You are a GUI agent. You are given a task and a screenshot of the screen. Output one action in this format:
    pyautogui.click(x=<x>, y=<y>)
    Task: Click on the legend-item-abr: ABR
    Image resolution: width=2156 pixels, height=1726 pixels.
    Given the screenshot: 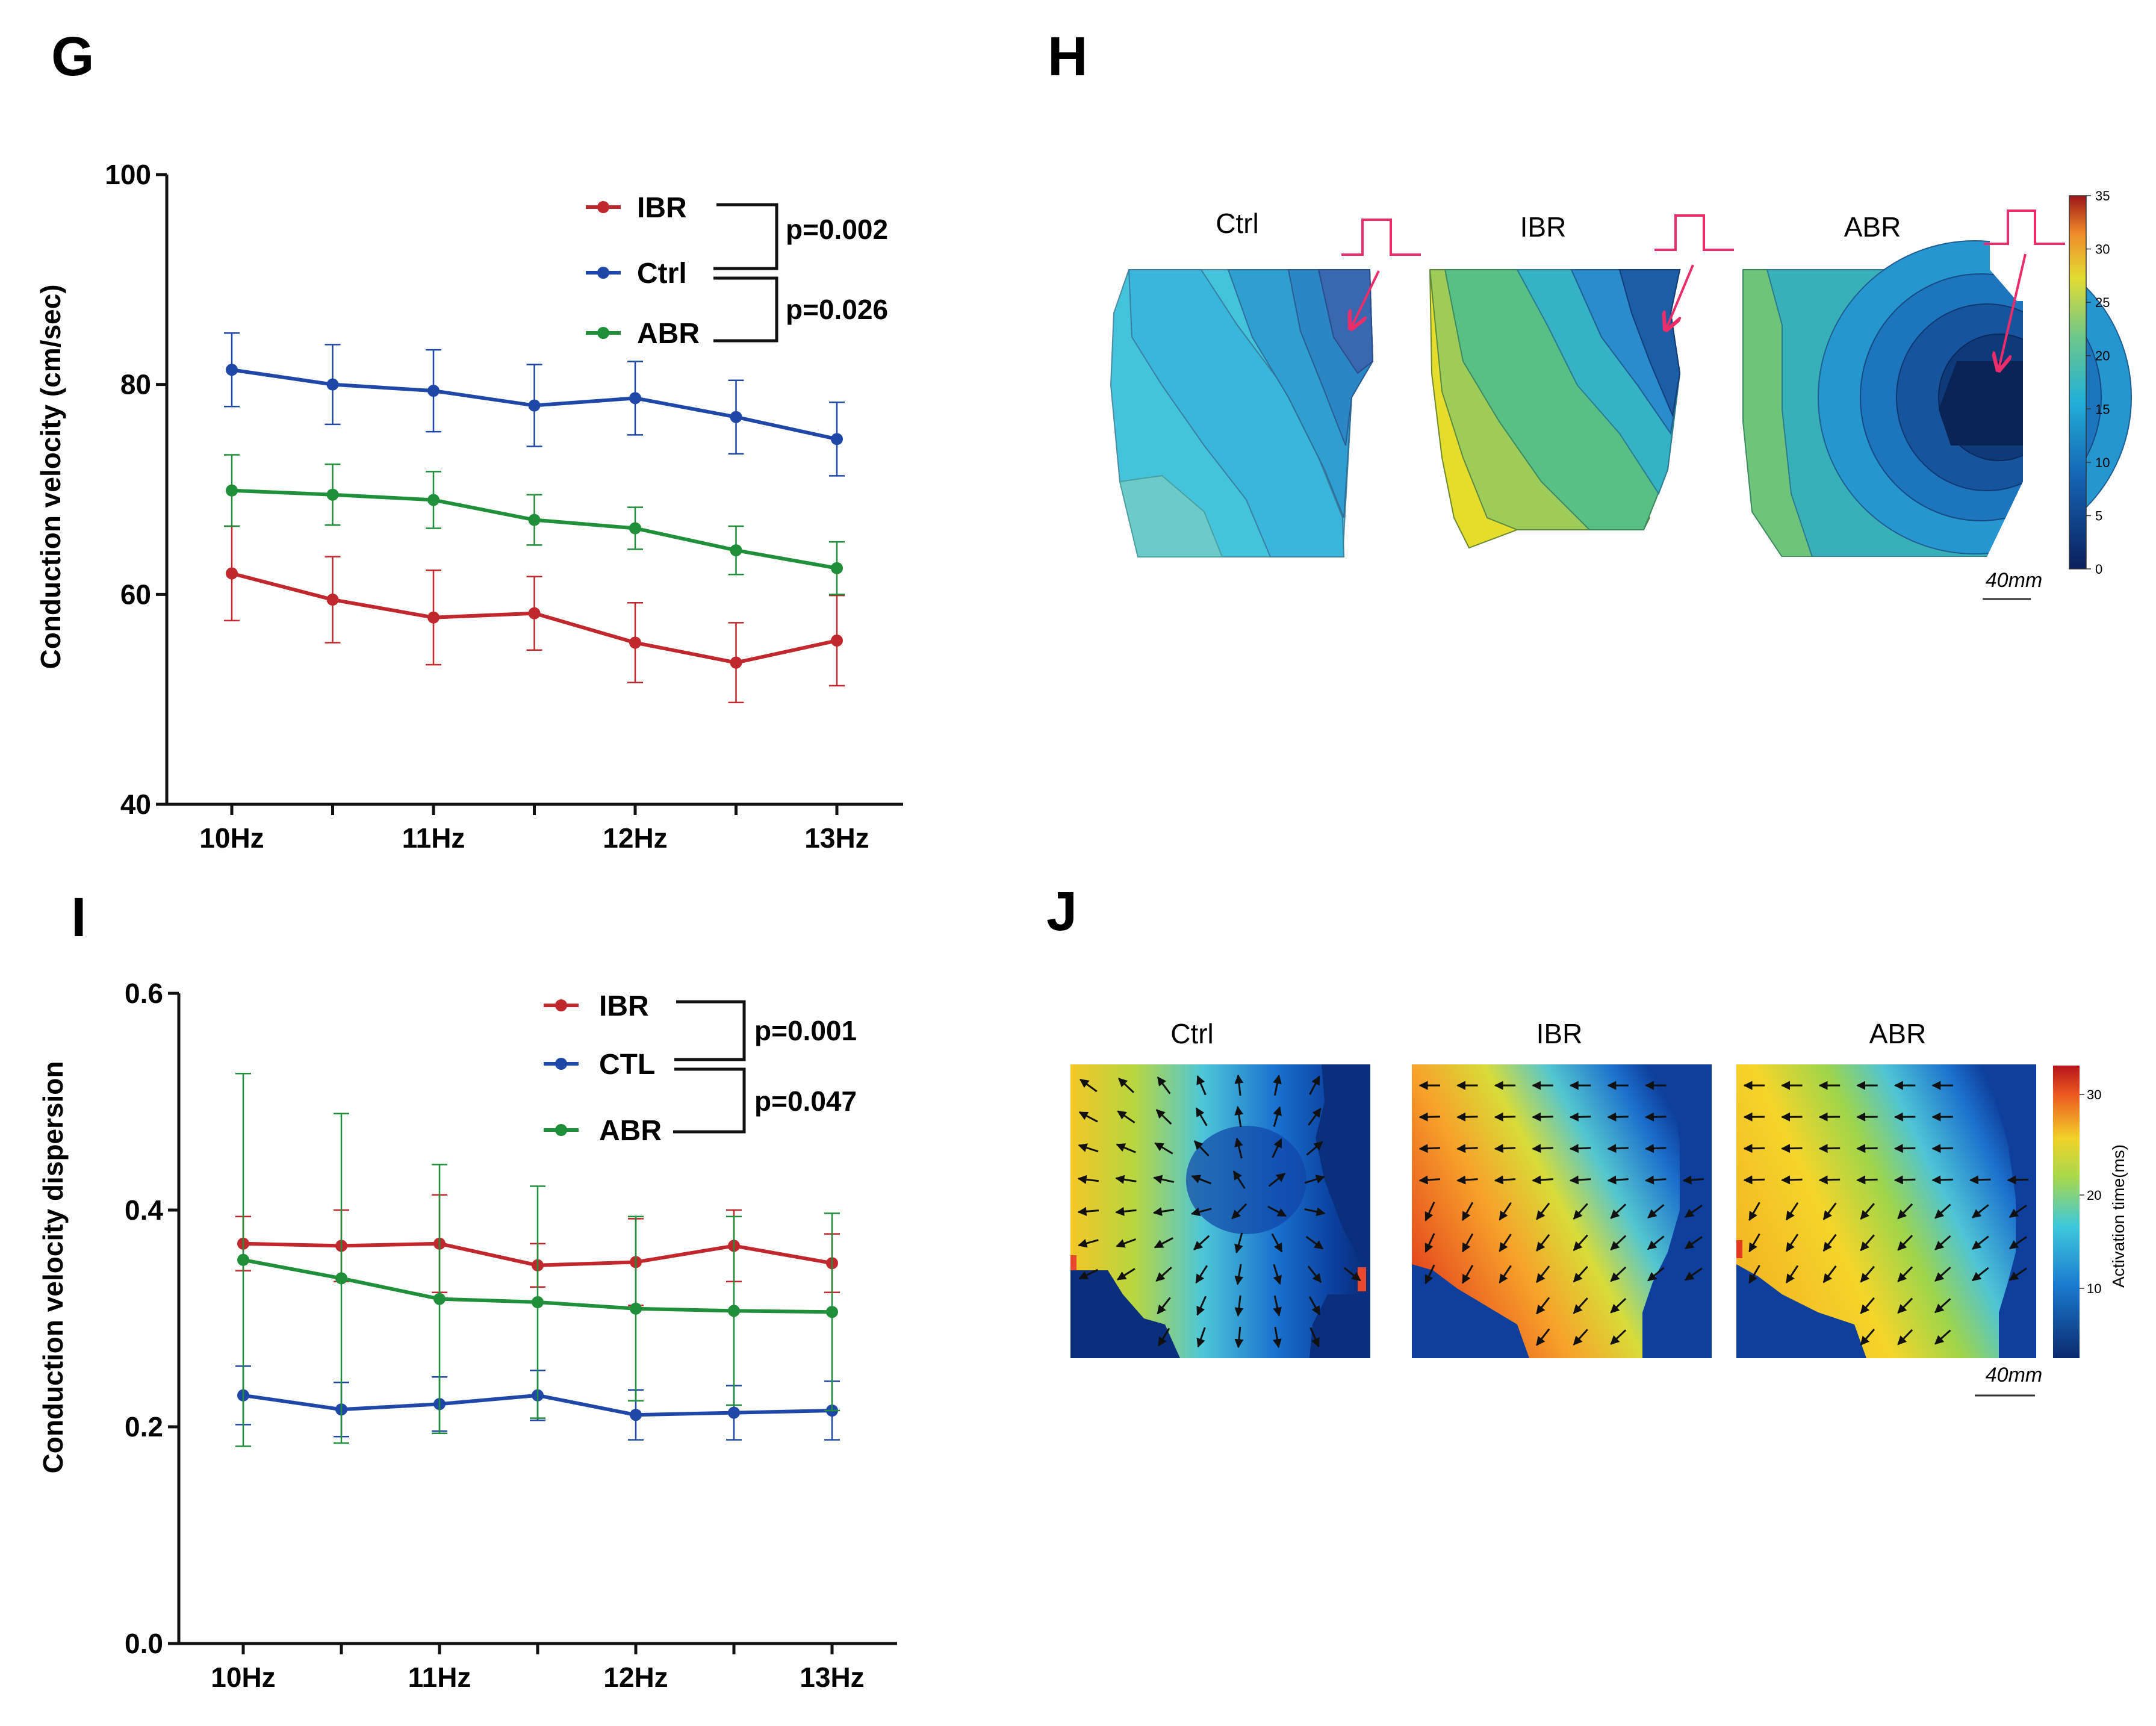 What is the action you would take?
    pyautogui.click(x=603, y=1131)
    